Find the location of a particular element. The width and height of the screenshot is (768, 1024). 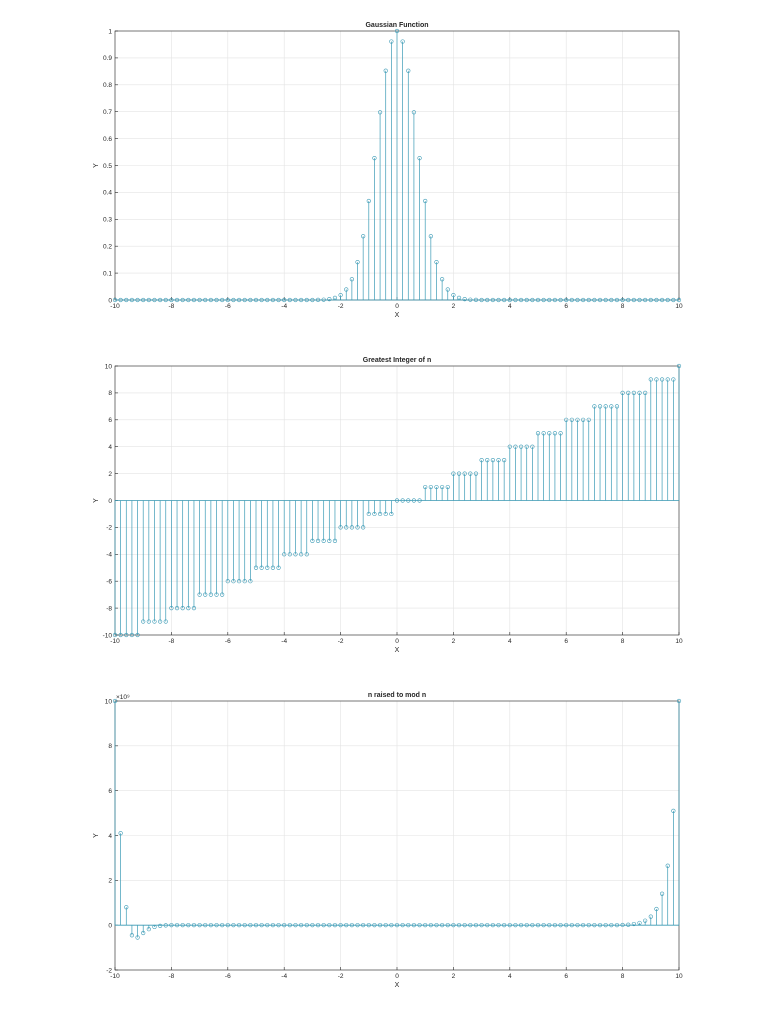

y-axis-label: Y is located at coordinates (96, 500).